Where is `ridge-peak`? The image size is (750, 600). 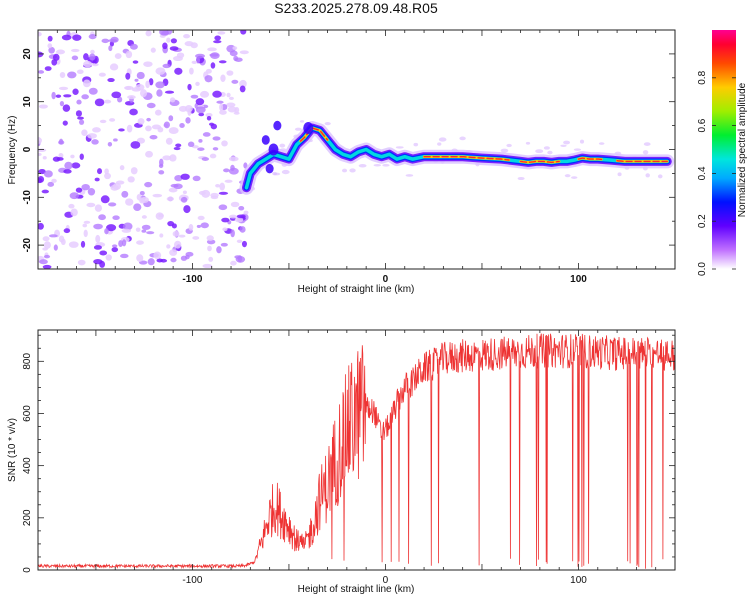
ridge-peak is located at coordinates (314, 134).